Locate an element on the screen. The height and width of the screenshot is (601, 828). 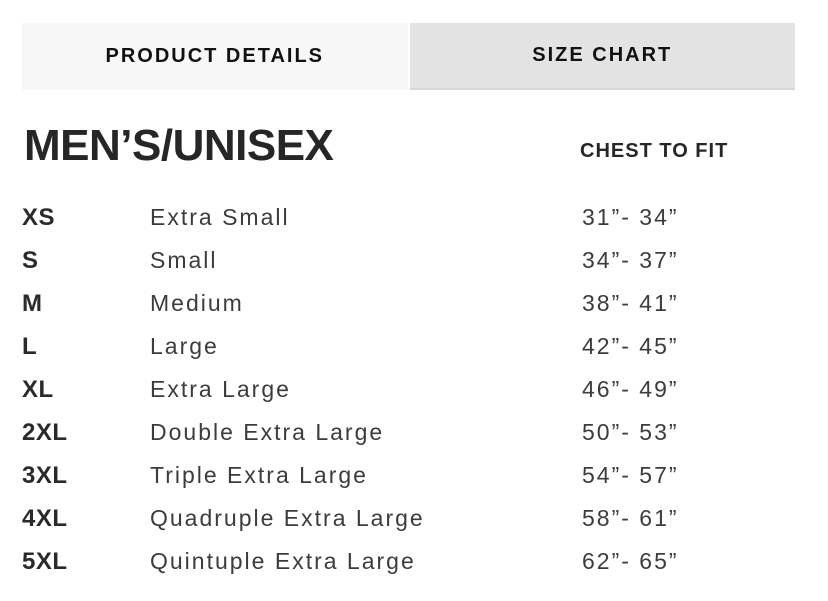
chest-range-cell: 46”- 49” is located at coordinates (630, 389).